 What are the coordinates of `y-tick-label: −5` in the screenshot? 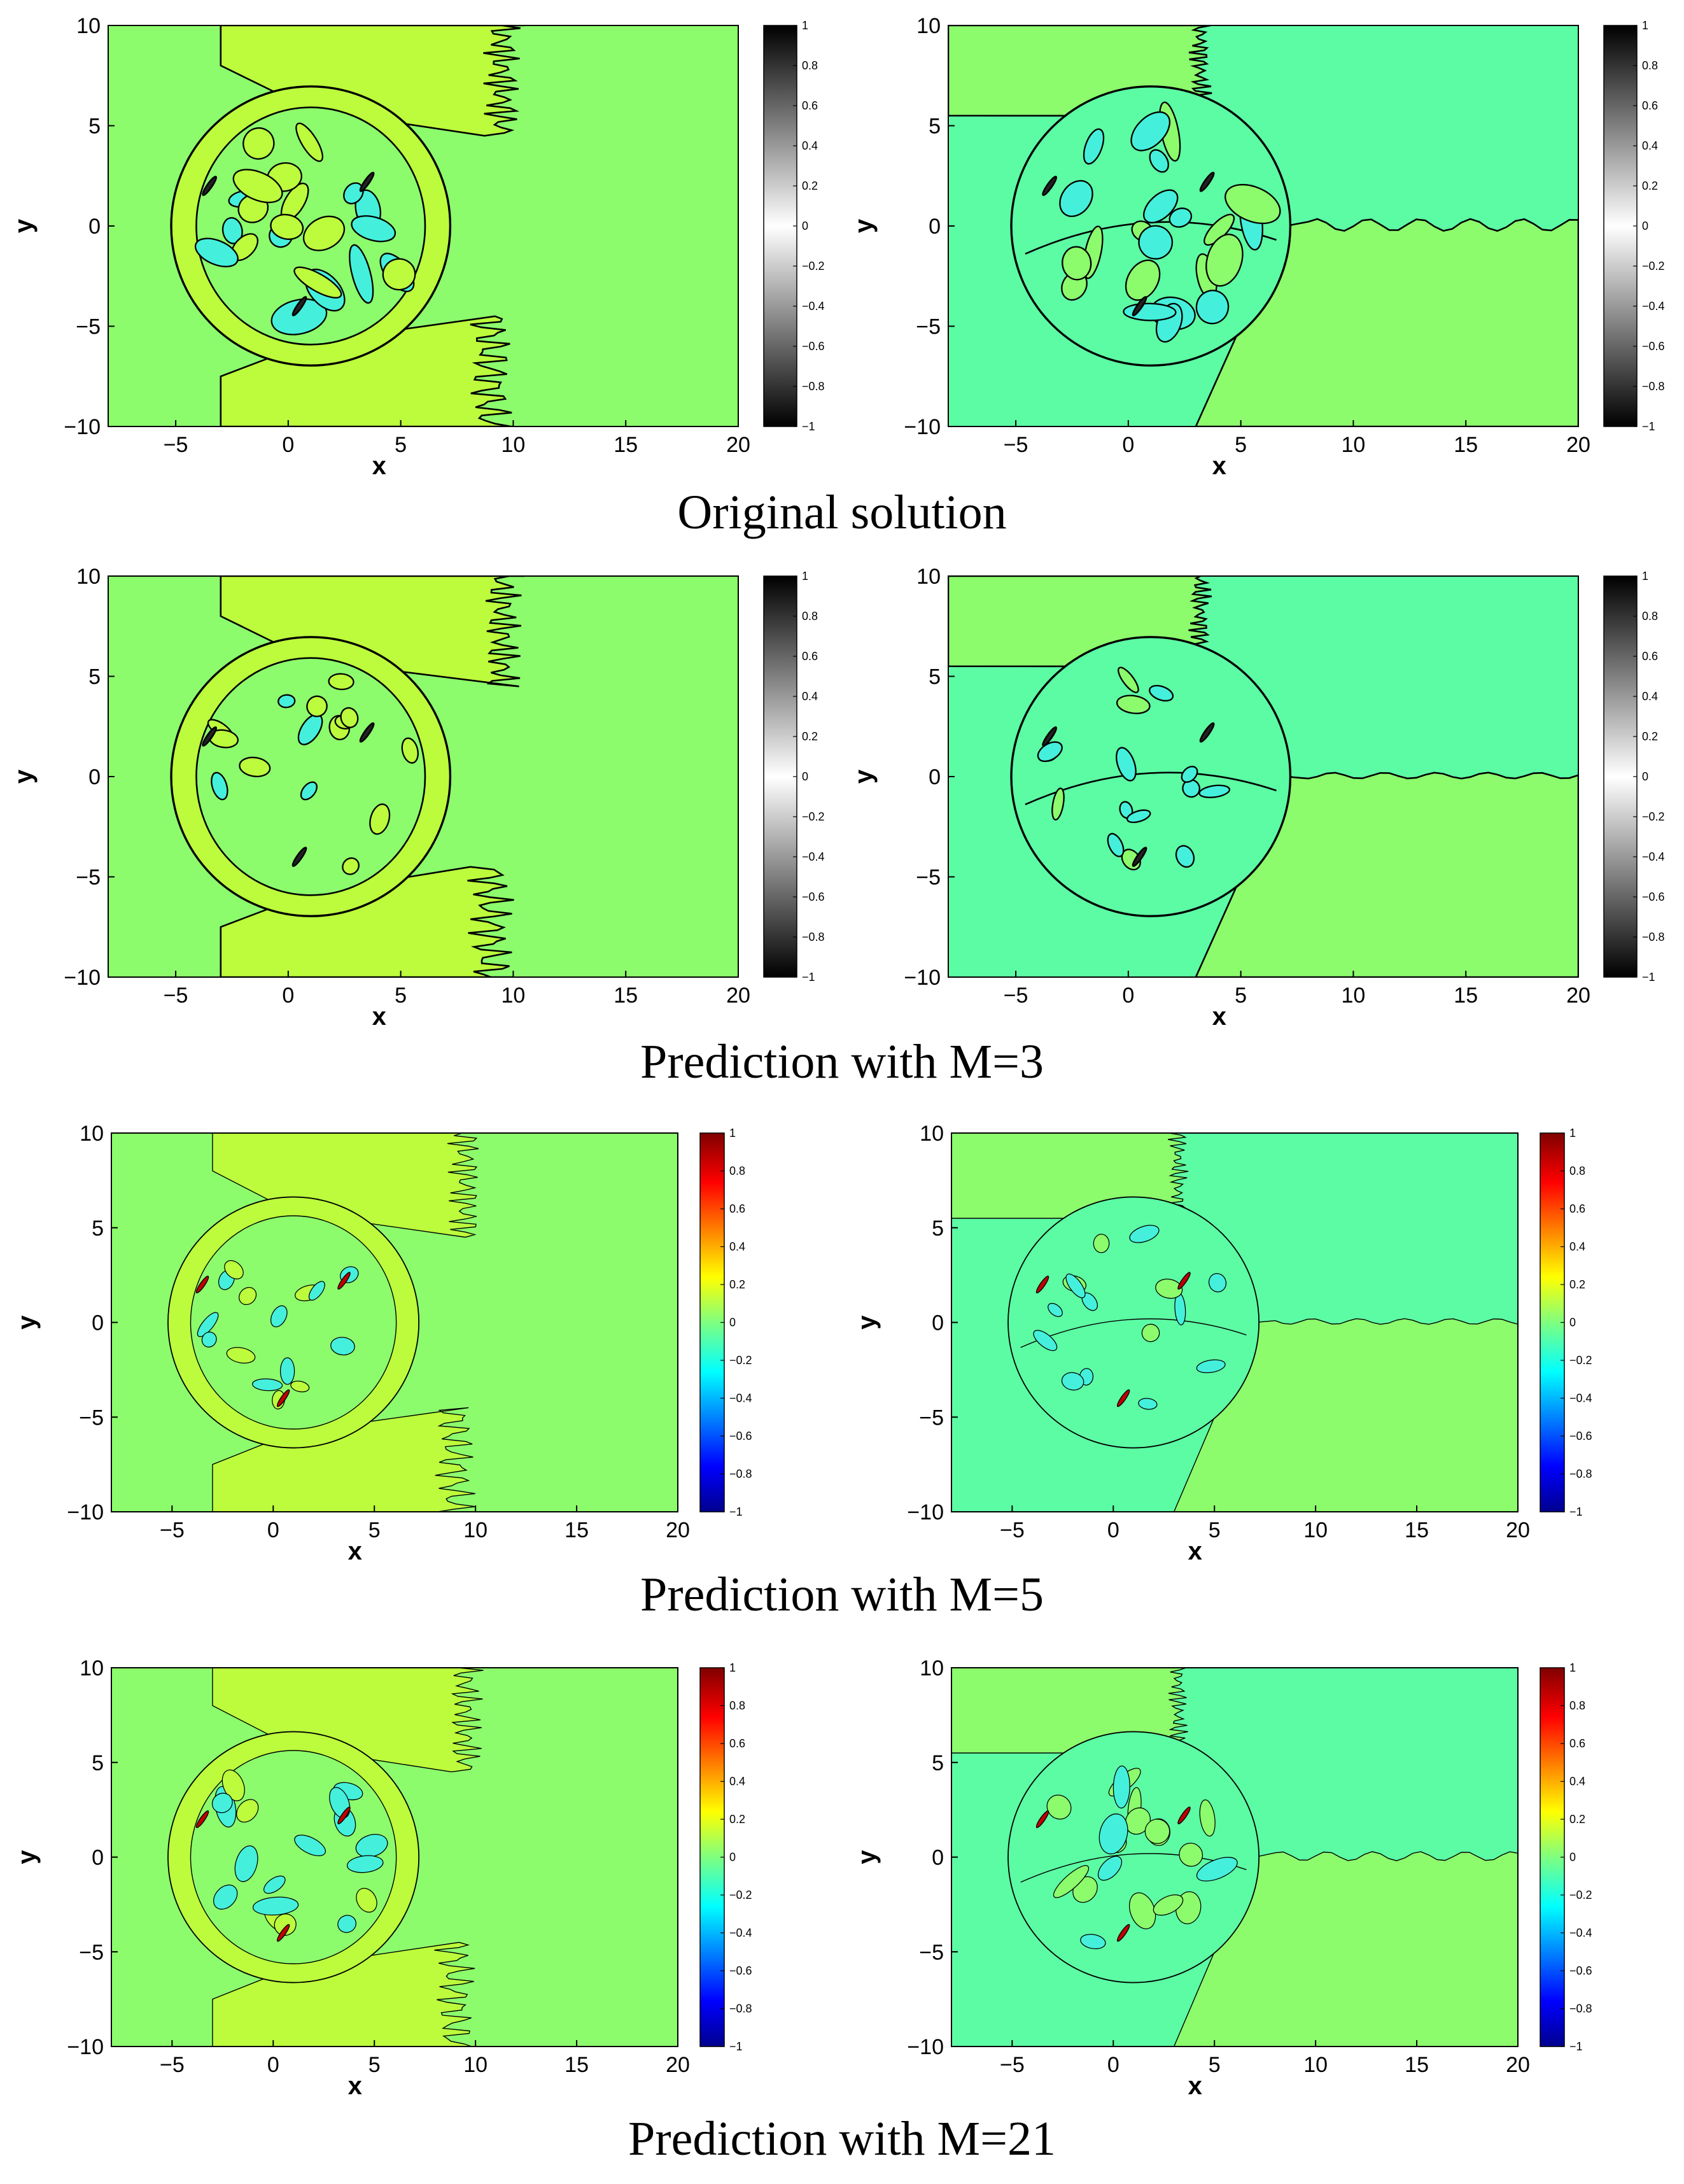 It's located at (928, 327).